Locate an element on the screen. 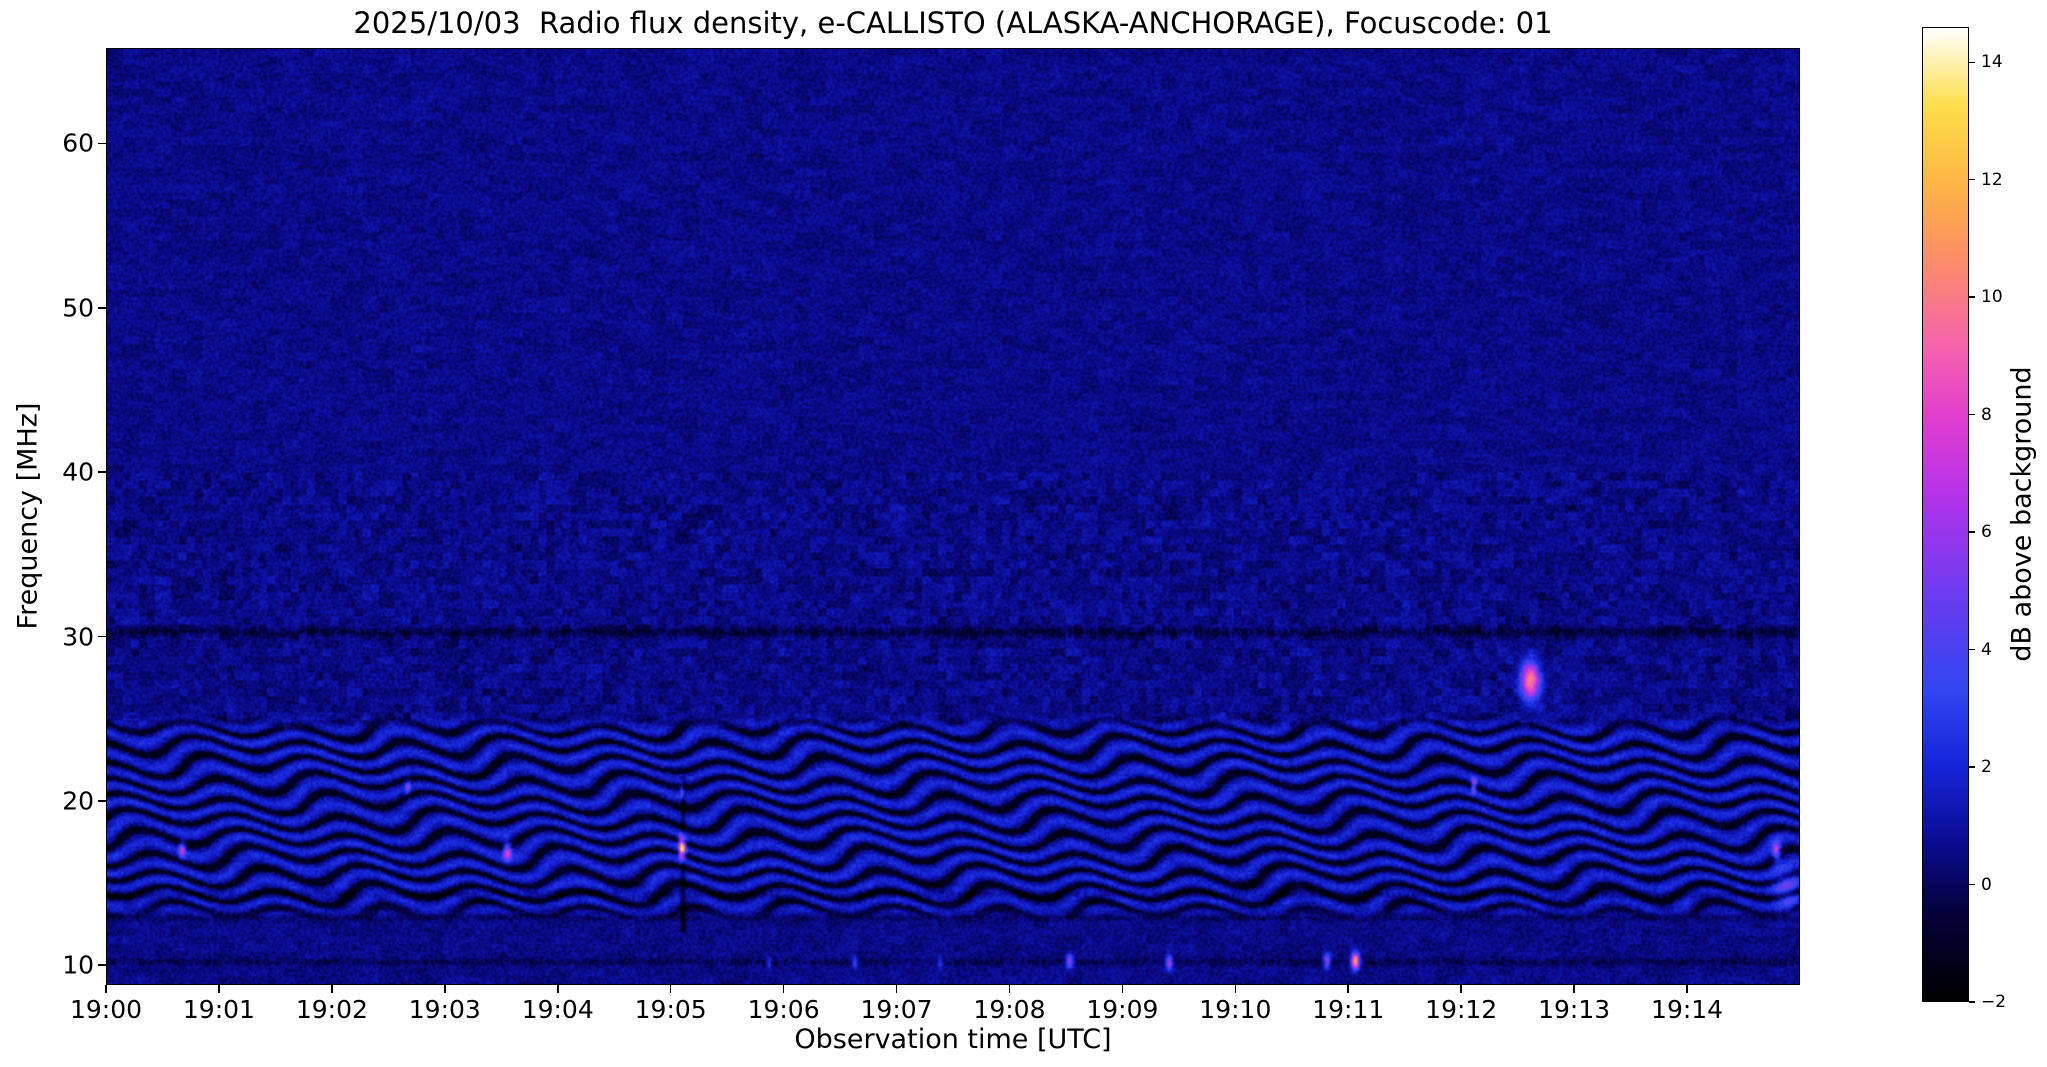  x-tick-label: 19:09 is located at coordinates (1122, 1009).